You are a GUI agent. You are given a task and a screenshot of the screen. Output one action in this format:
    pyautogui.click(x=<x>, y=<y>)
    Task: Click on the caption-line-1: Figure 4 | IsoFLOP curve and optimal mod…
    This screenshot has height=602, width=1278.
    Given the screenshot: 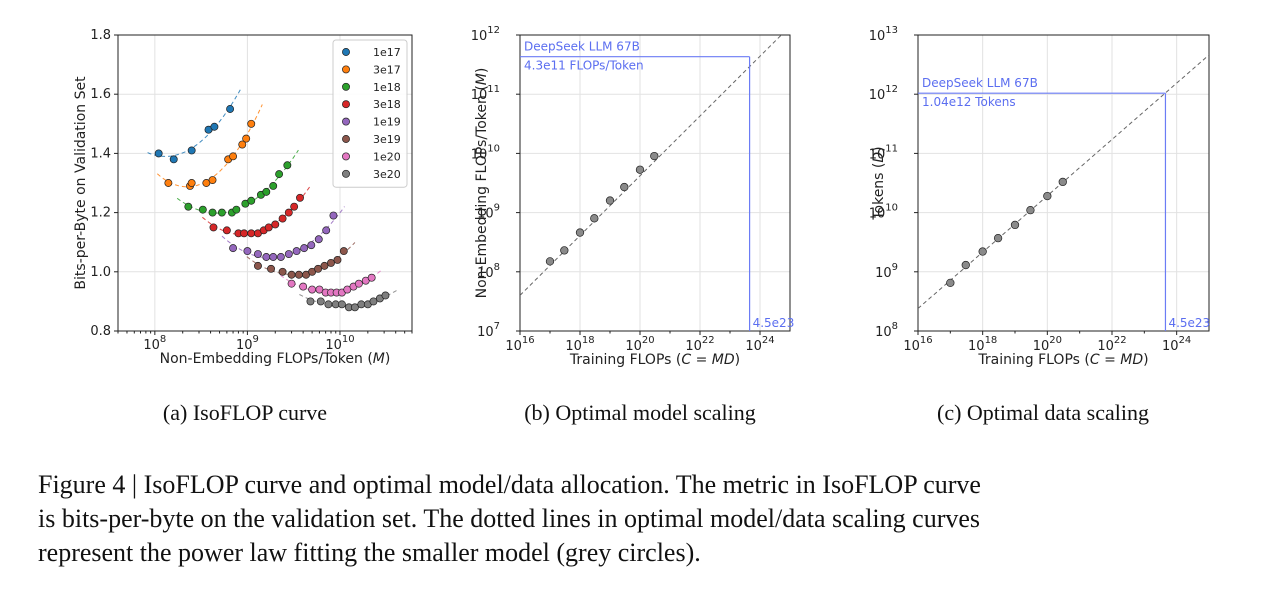 What is the action you would take?
    pyautogui.click(x=509, y=484)
    